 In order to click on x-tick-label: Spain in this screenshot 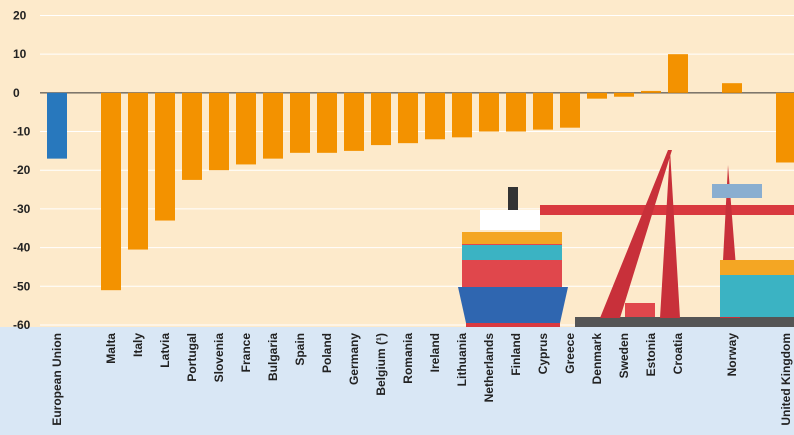, I will do `click(300, 349)`.